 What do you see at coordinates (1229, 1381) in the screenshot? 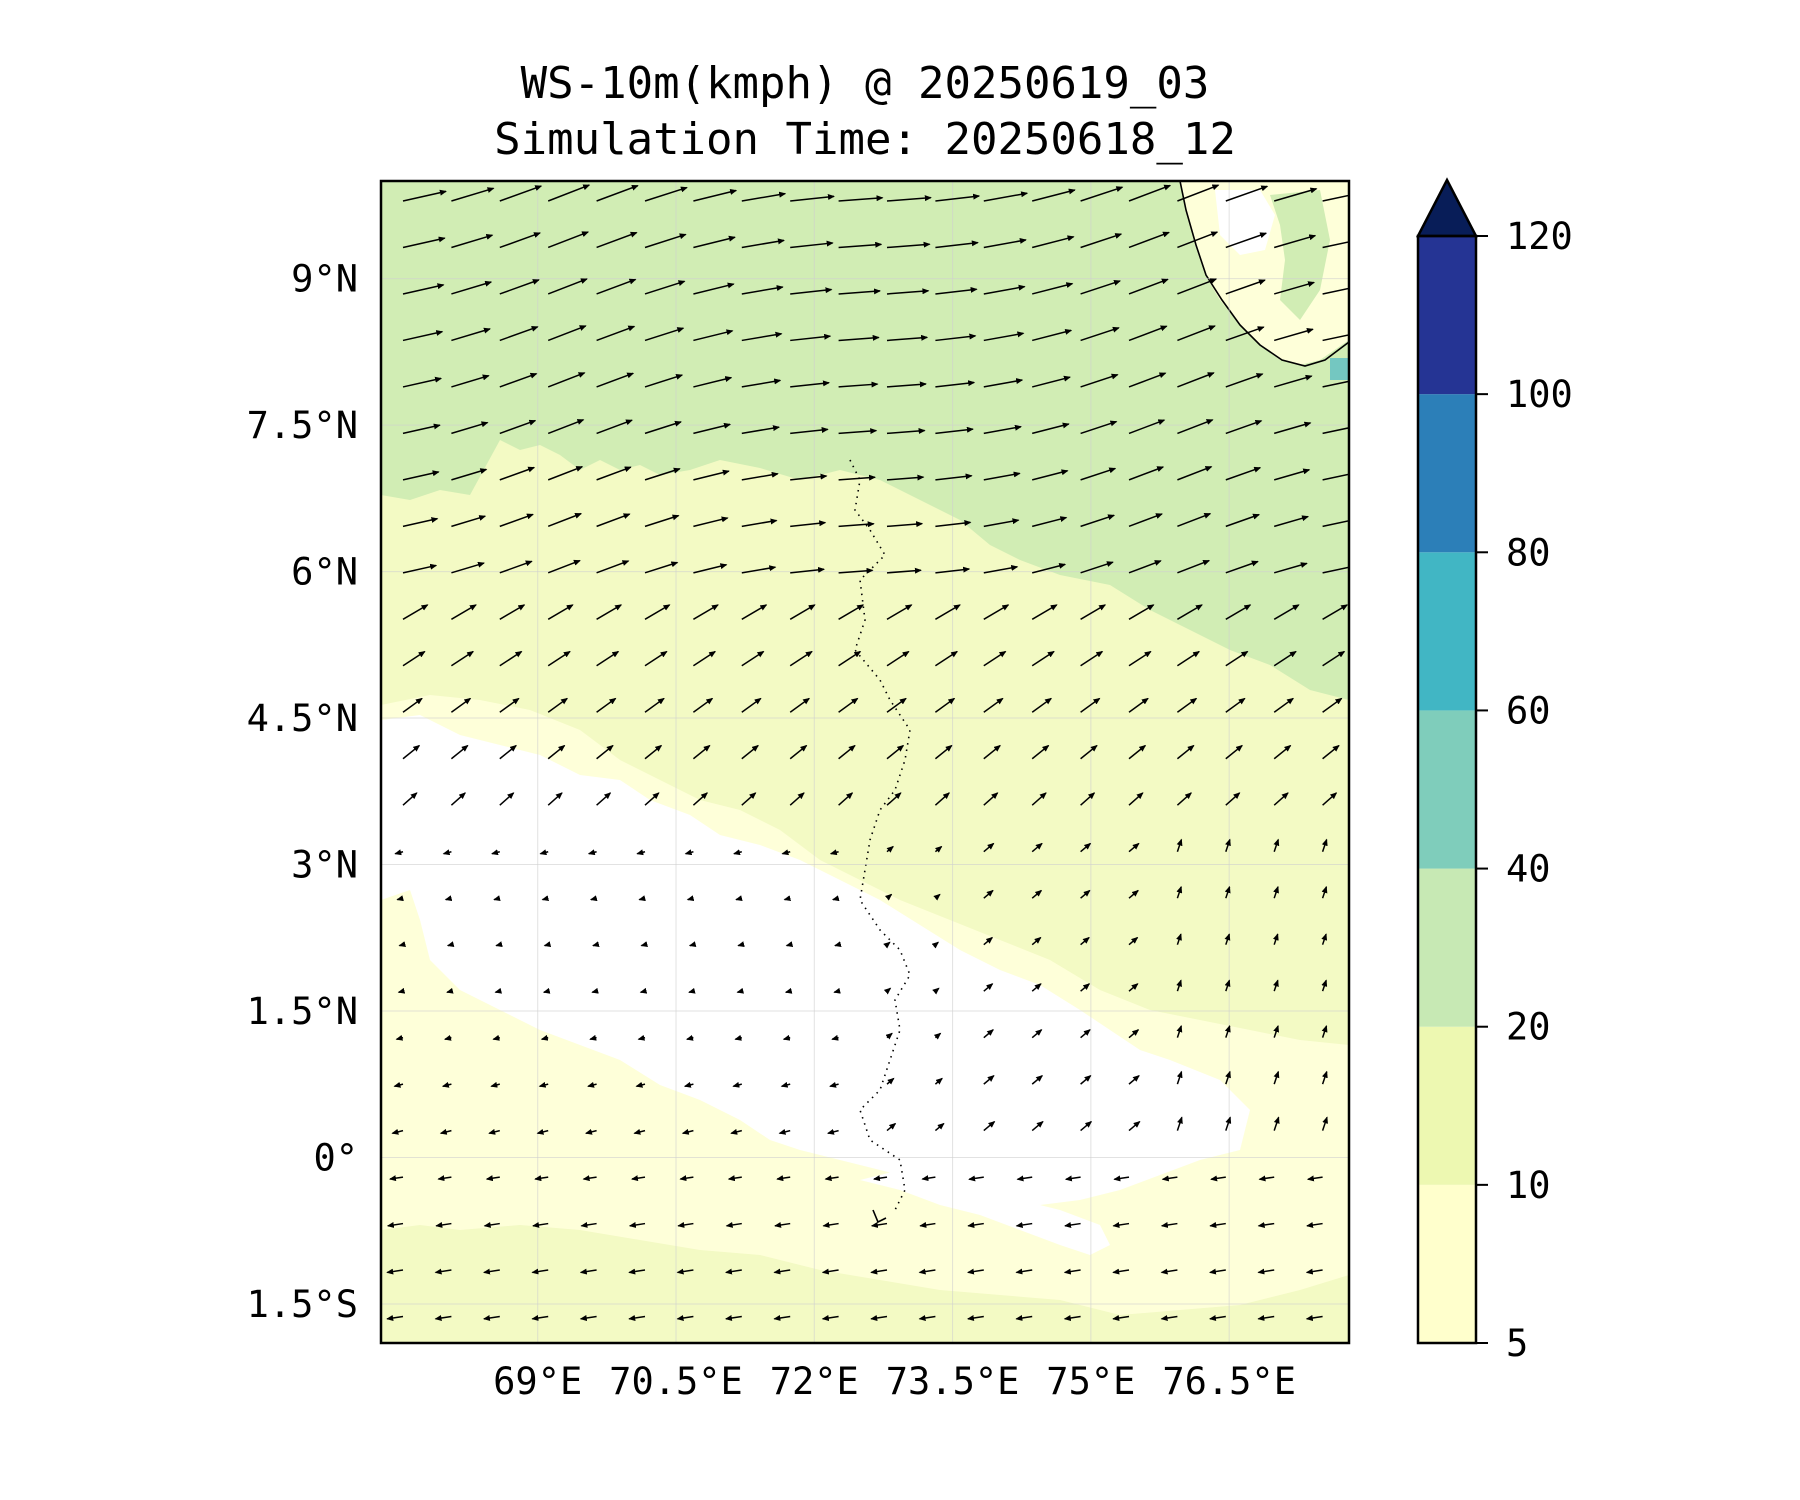
I see `lon-tick-label-5: 76.5°E` at bounding box center [1229, 1381].